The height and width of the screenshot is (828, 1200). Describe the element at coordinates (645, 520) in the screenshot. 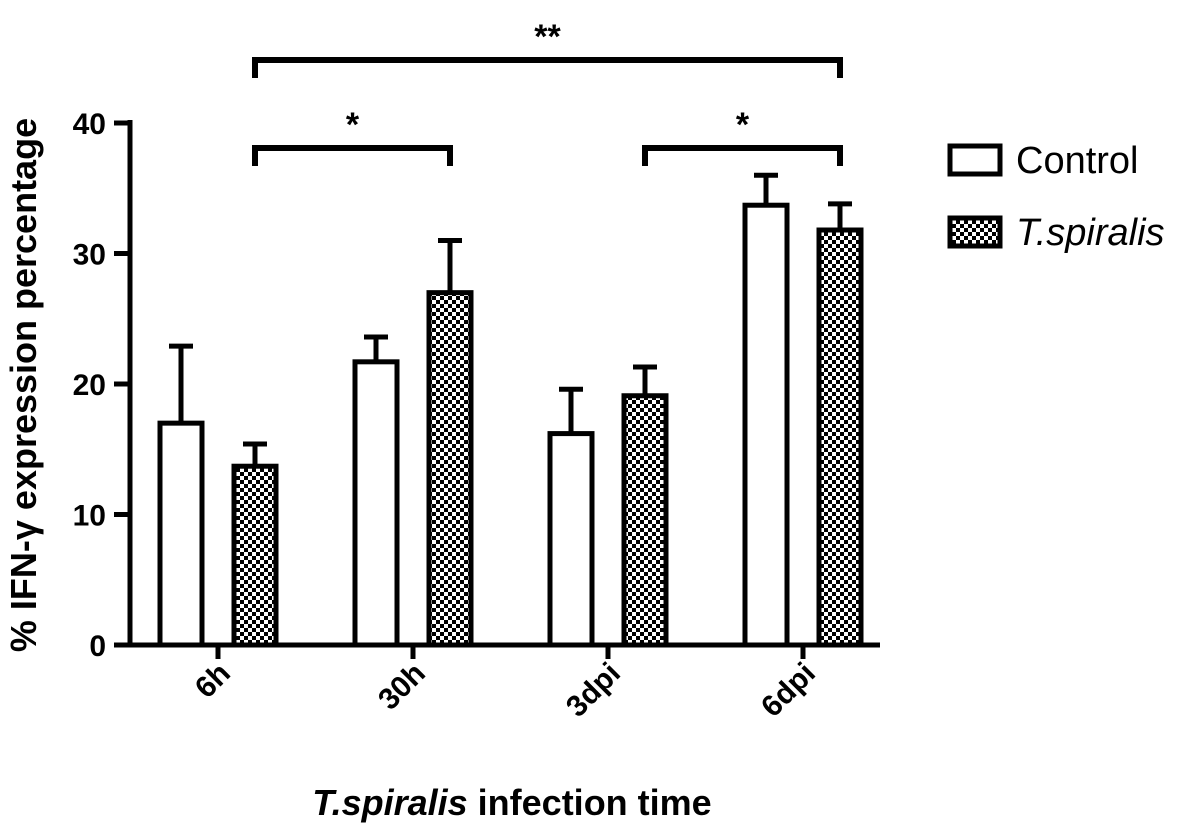

I see `bar-t-spiralis-3dpi` at that location.